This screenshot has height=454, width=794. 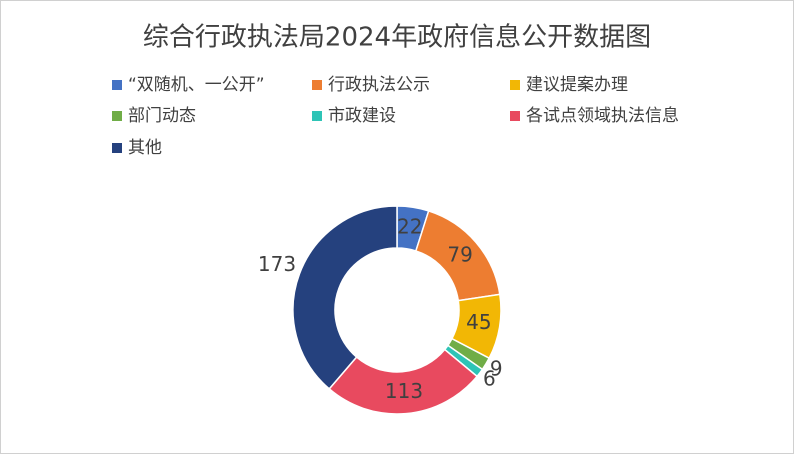 I want to click on data-label: 173, so click(x=277, y=264).